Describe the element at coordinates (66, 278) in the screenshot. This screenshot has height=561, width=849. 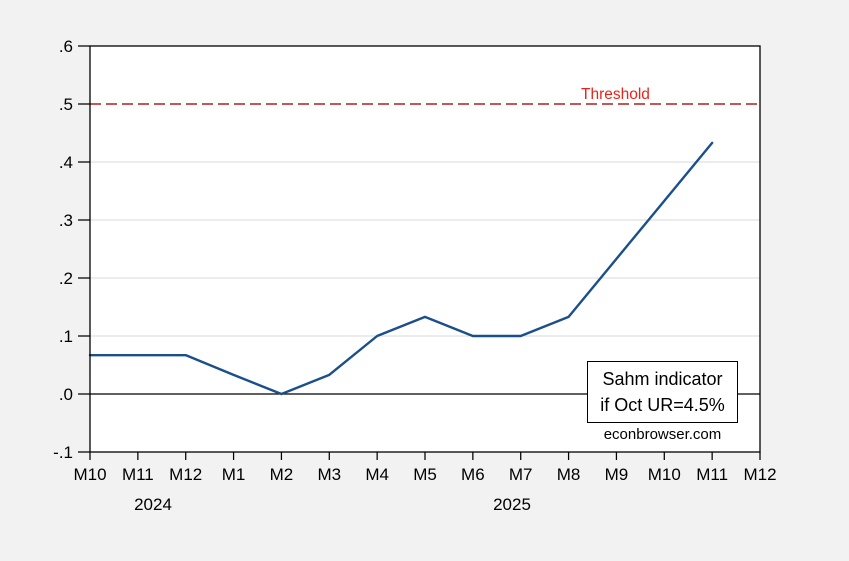
I see `y-tick-label: .2` at that location.